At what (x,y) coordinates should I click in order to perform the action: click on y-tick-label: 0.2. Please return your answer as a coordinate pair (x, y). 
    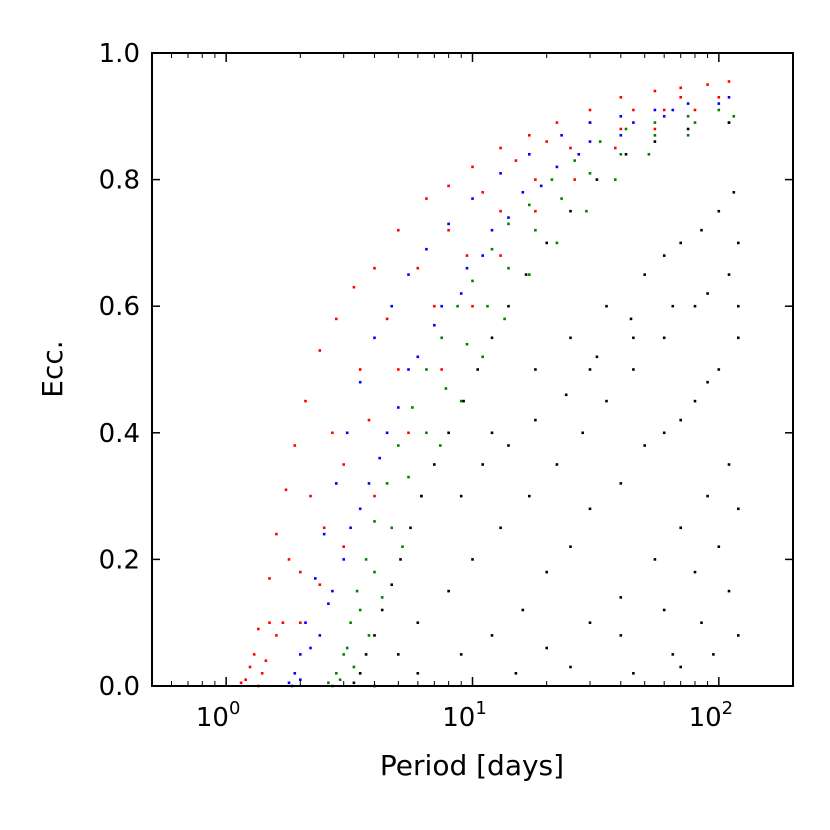
    Looking at the image, I should click on (119, 560).